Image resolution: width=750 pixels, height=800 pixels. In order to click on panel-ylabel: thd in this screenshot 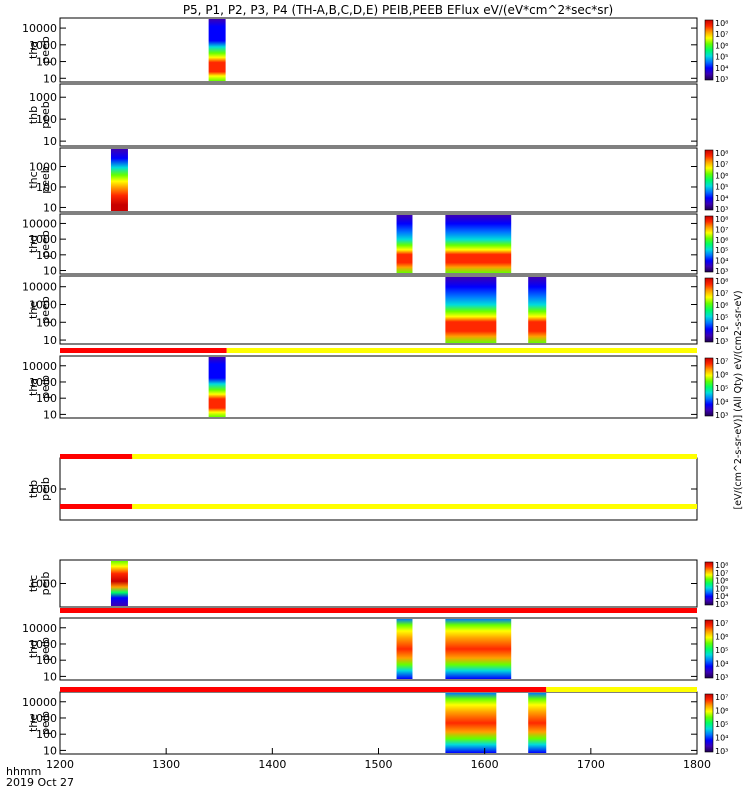, I will do `click(33, 649)`.